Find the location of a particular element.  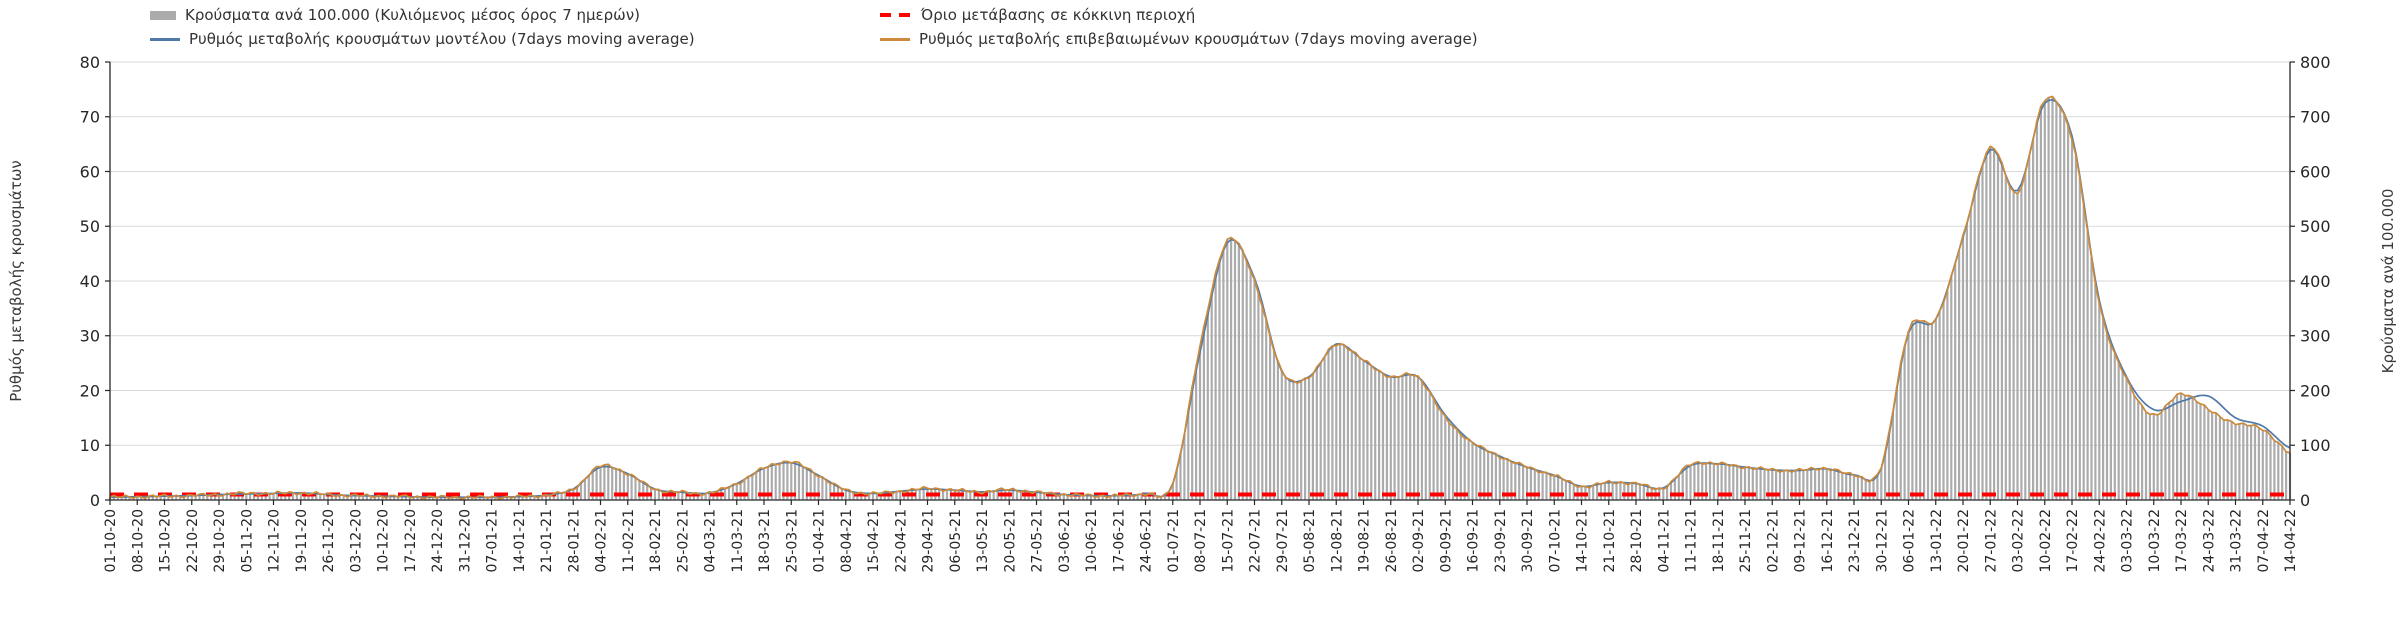

legend-item-red-zone-threshold: Όριο μετάβασης σε κόκκινη περιοχή is located at coordinates (1179, 15).